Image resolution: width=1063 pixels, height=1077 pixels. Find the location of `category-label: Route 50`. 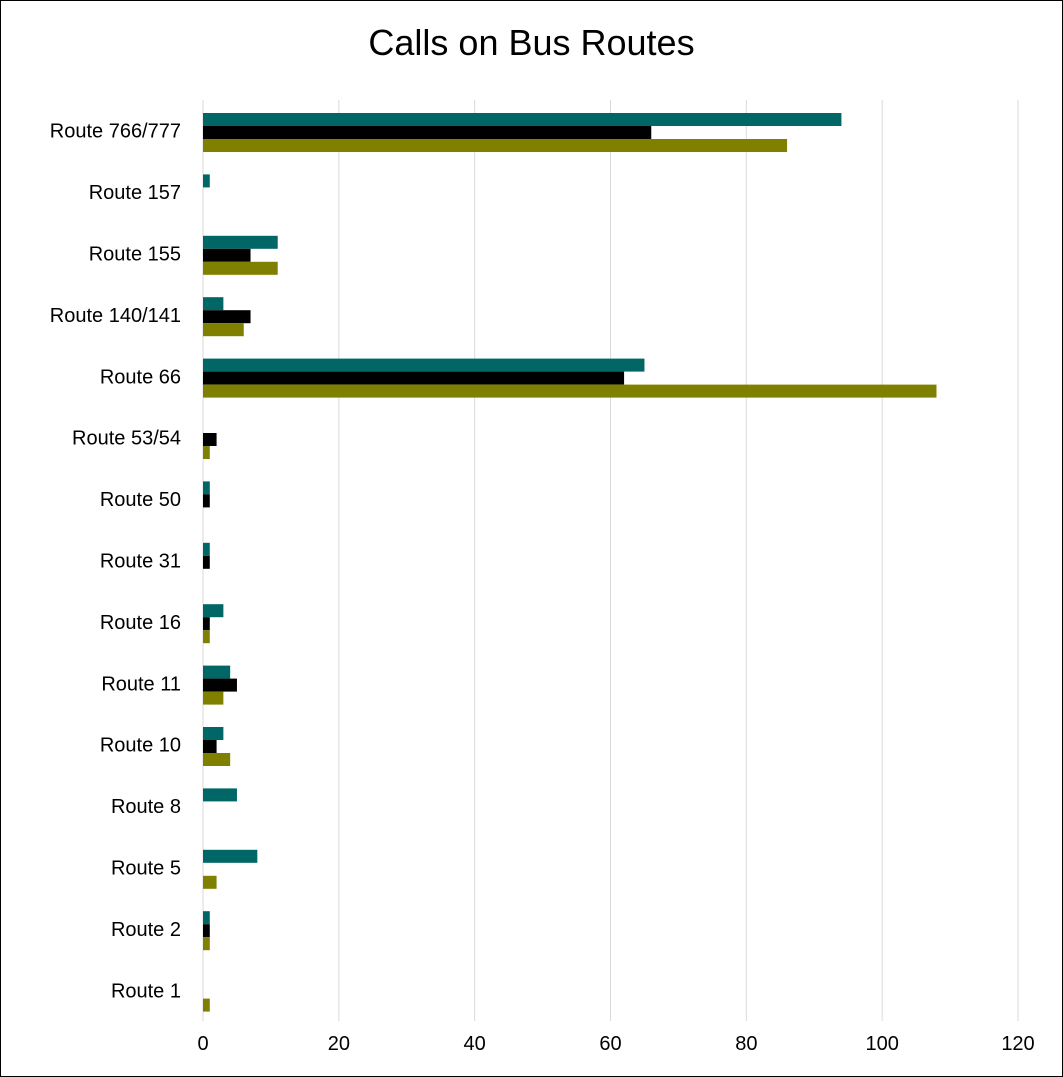

category-label: Route 50 is located at coordinates (140, 500).